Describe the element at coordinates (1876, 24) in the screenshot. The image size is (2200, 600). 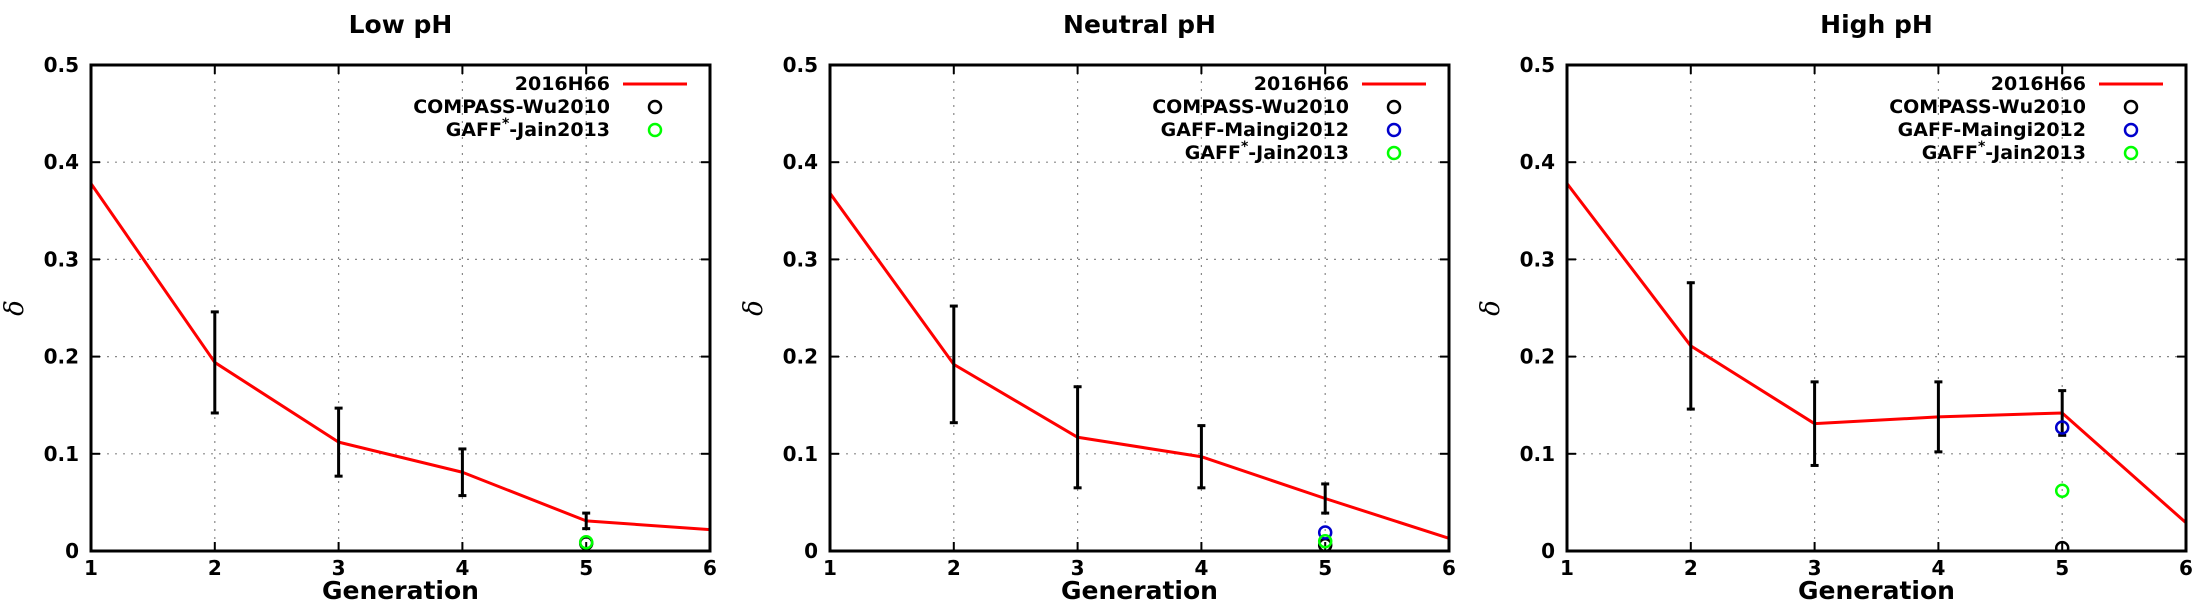
I see `chart-title: High pH` at that location.